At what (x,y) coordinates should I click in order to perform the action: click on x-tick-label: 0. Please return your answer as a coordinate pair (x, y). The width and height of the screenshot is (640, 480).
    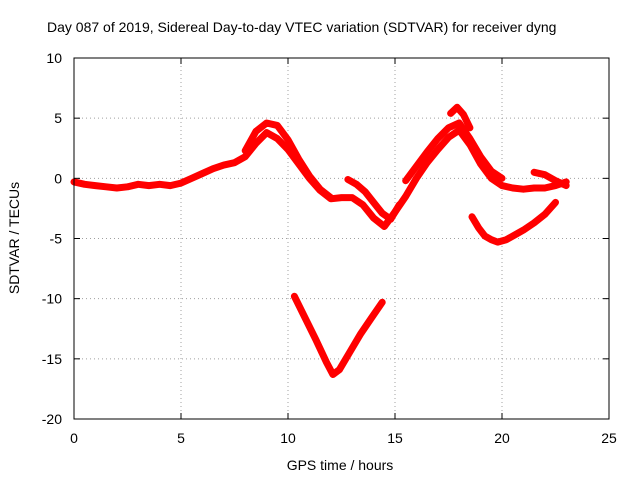
    Looking at the image, I should click on (74, 438).